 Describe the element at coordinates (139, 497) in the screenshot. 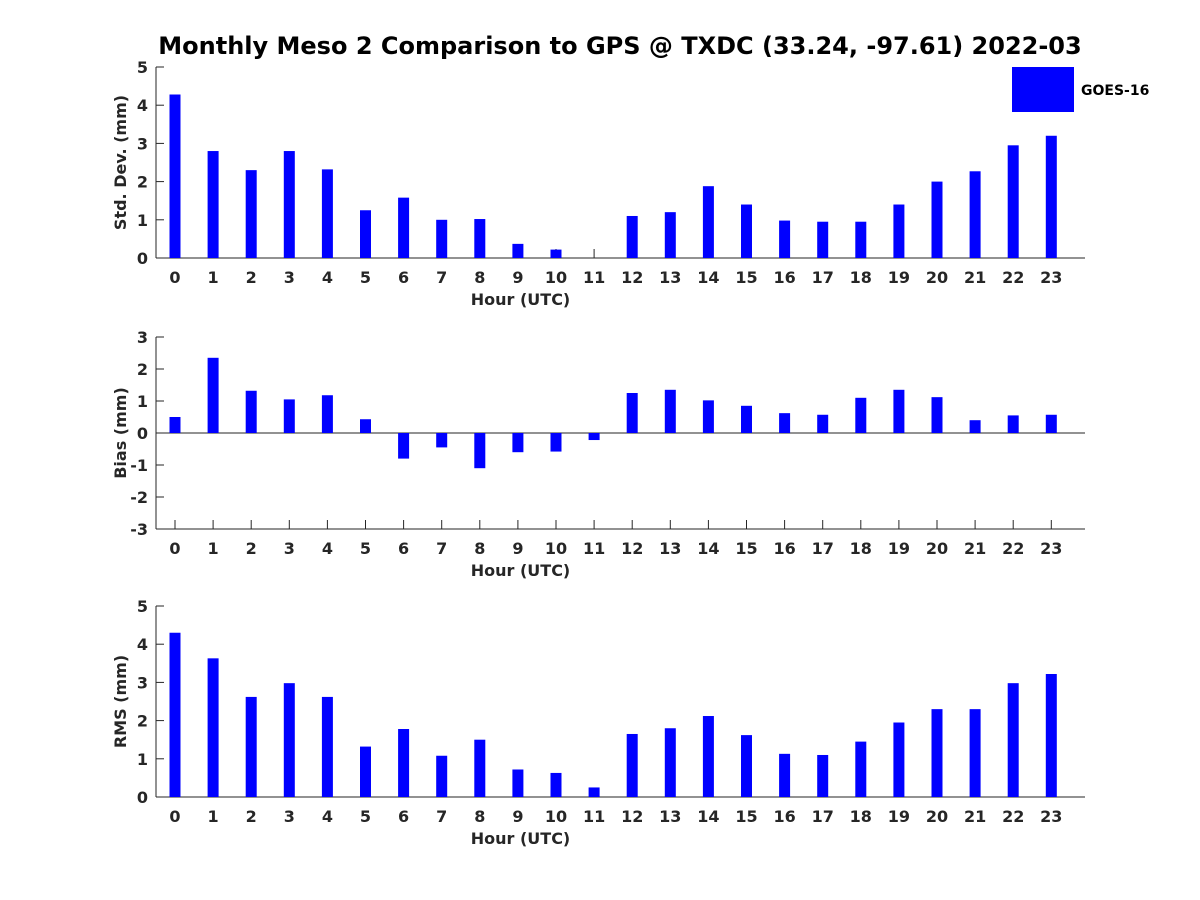

I see `y-tick-label: -2` at that location.